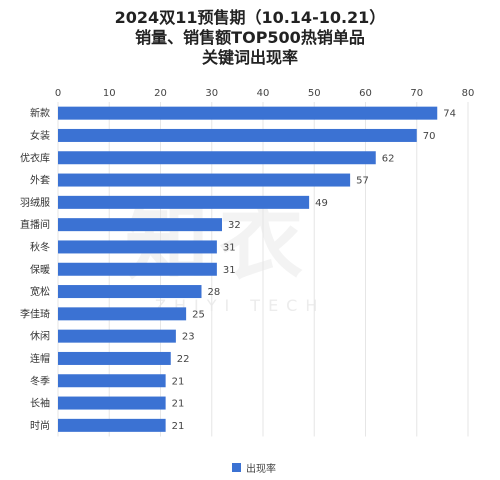 Image resolution: width=500 pixels, height=480 pixels. What do you see at coordinates (449, 114) in the screenshot?
I see `data-label: 74` at bounding box center [449, 114].